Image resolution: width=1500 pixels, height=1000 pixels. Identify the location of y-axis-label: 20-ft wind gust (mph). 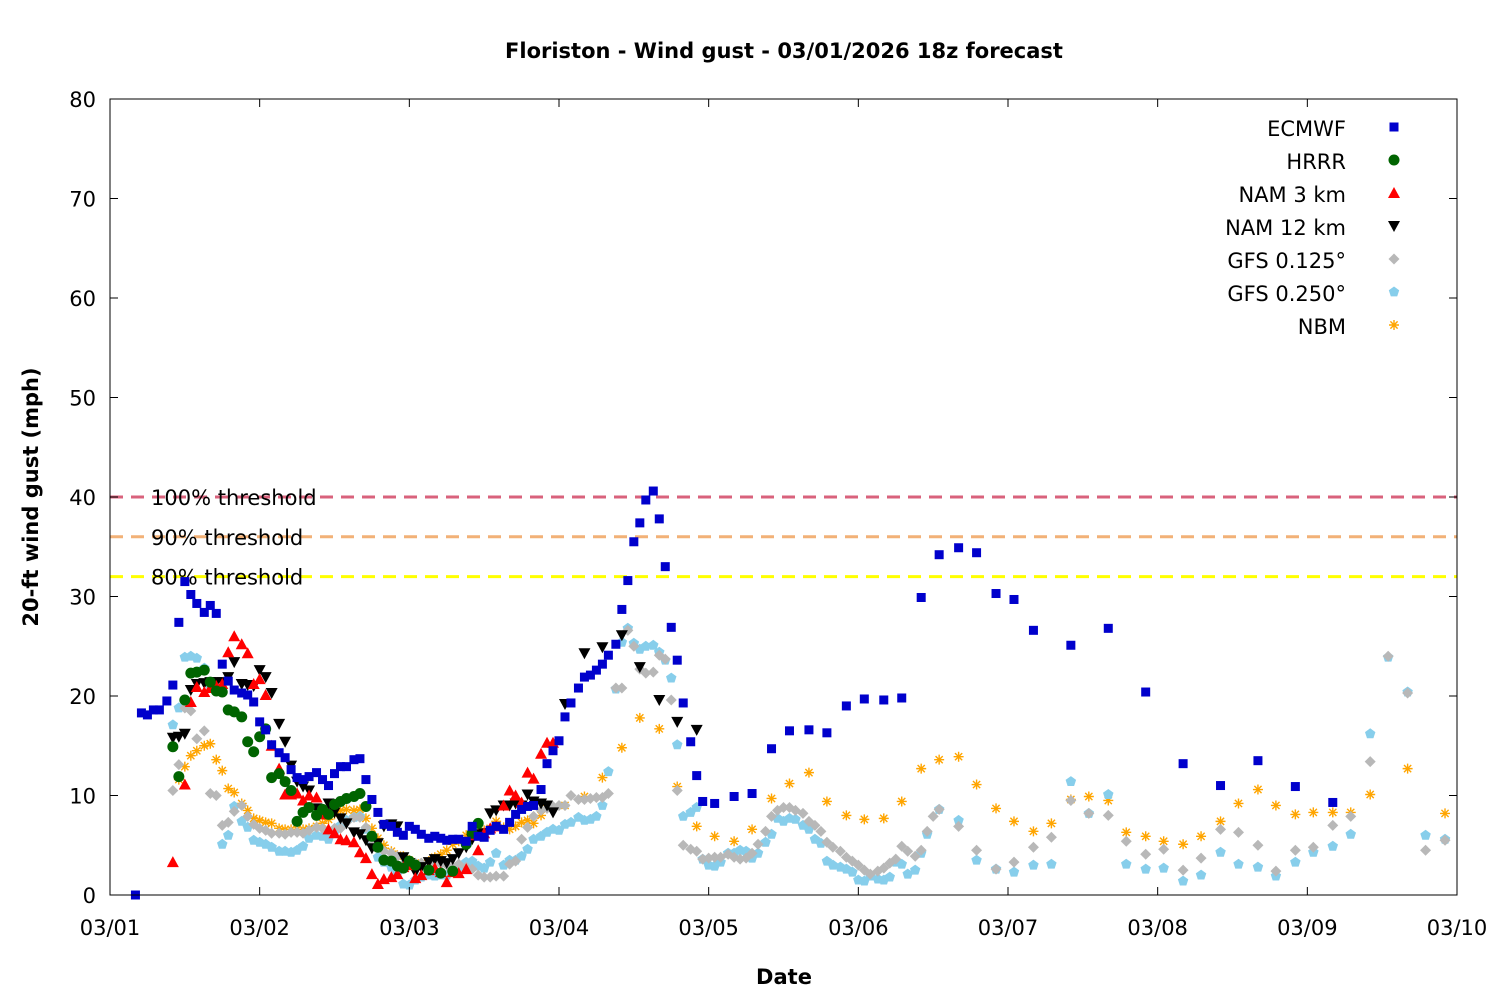
(31, 496).